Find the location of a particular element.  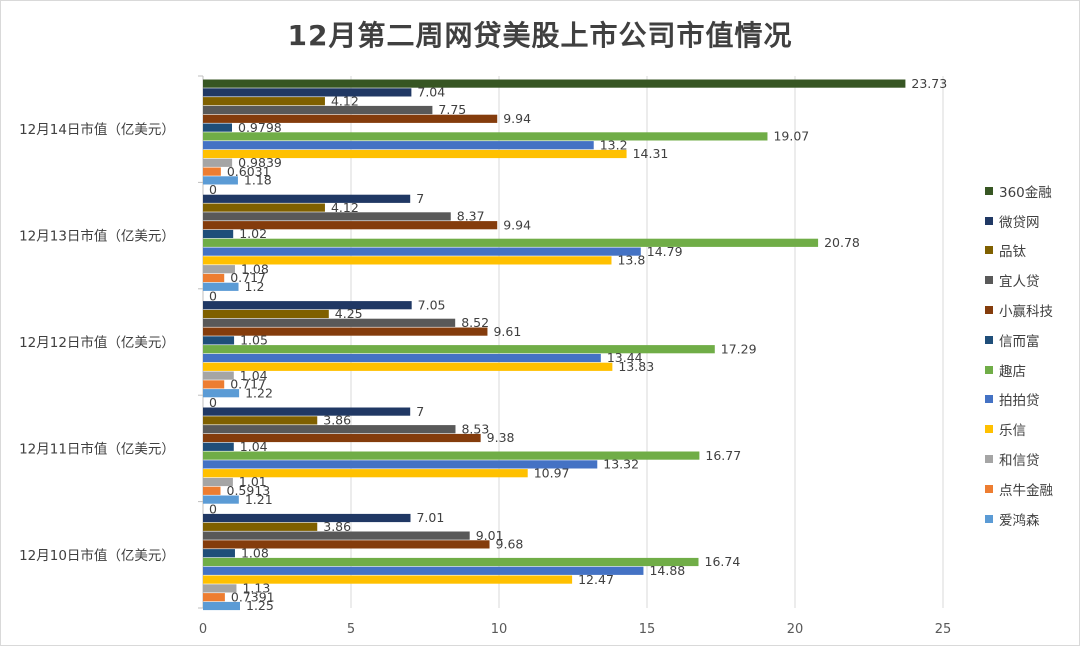

legend-item: 点牛金融 is located at coordinates (1019, 489).